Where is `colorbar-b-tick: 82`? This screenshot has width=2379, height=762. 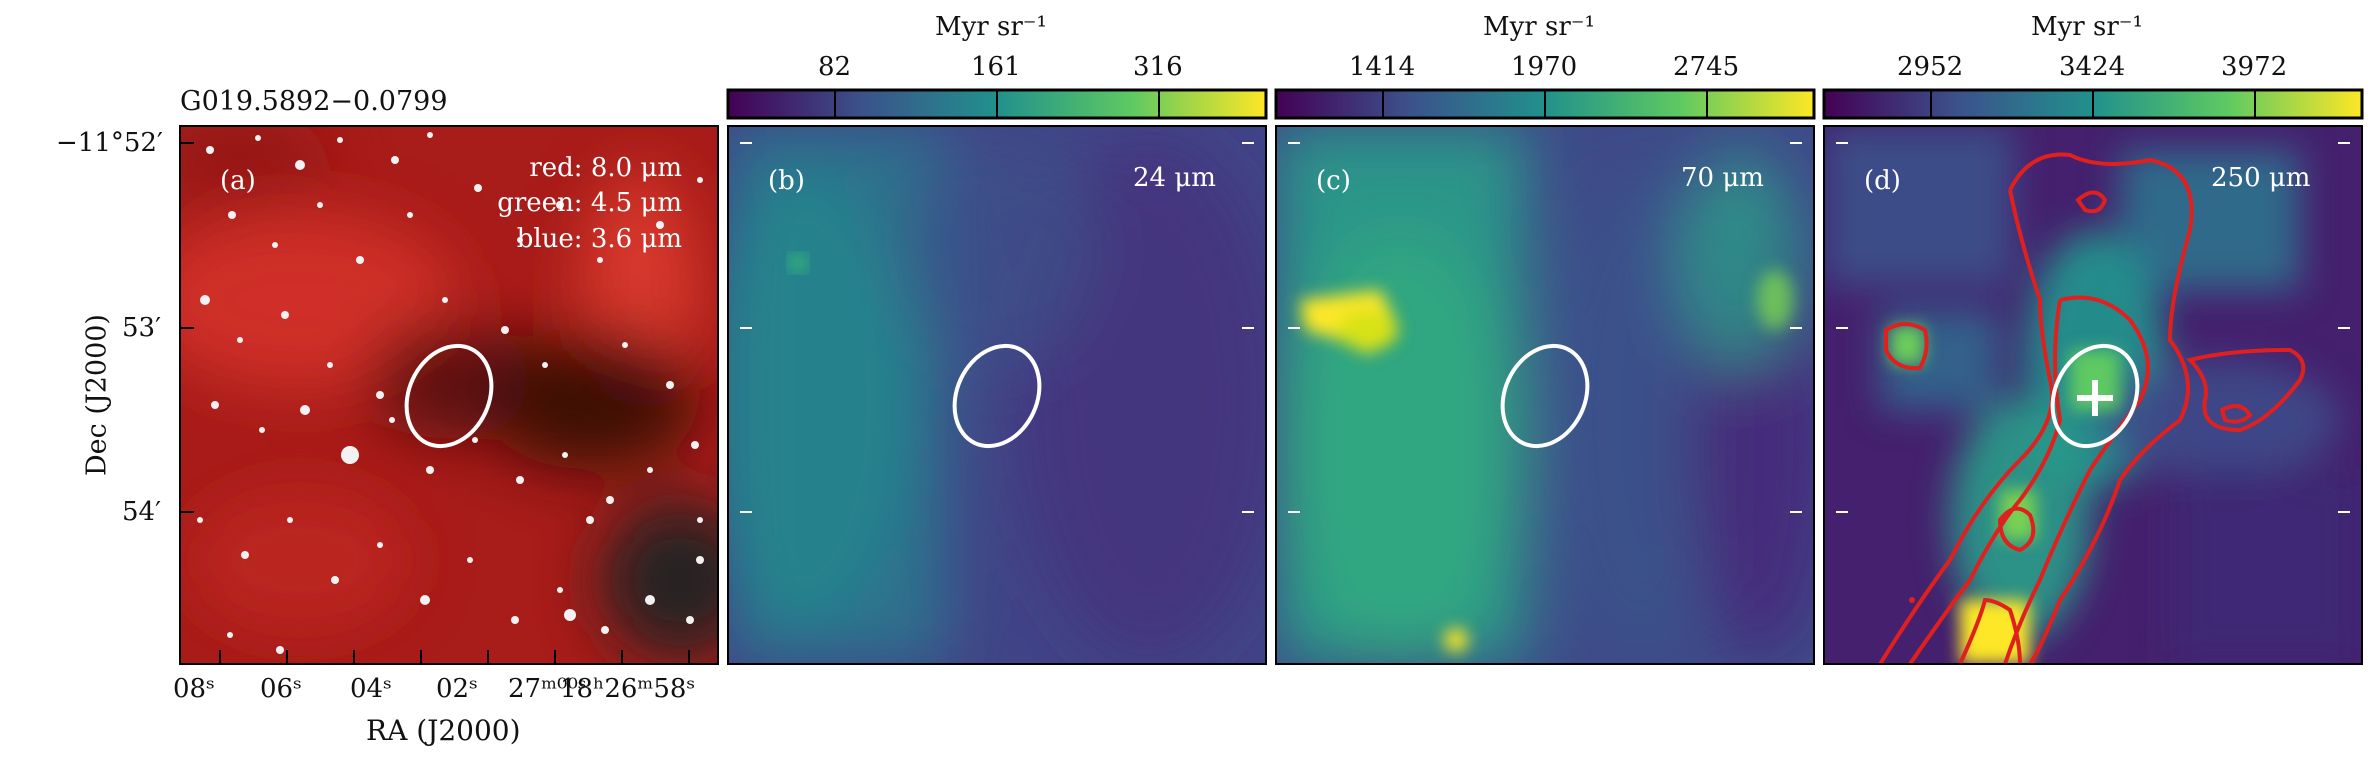 colorbar-b-tick: 82 is located at coordinates (835, 67).